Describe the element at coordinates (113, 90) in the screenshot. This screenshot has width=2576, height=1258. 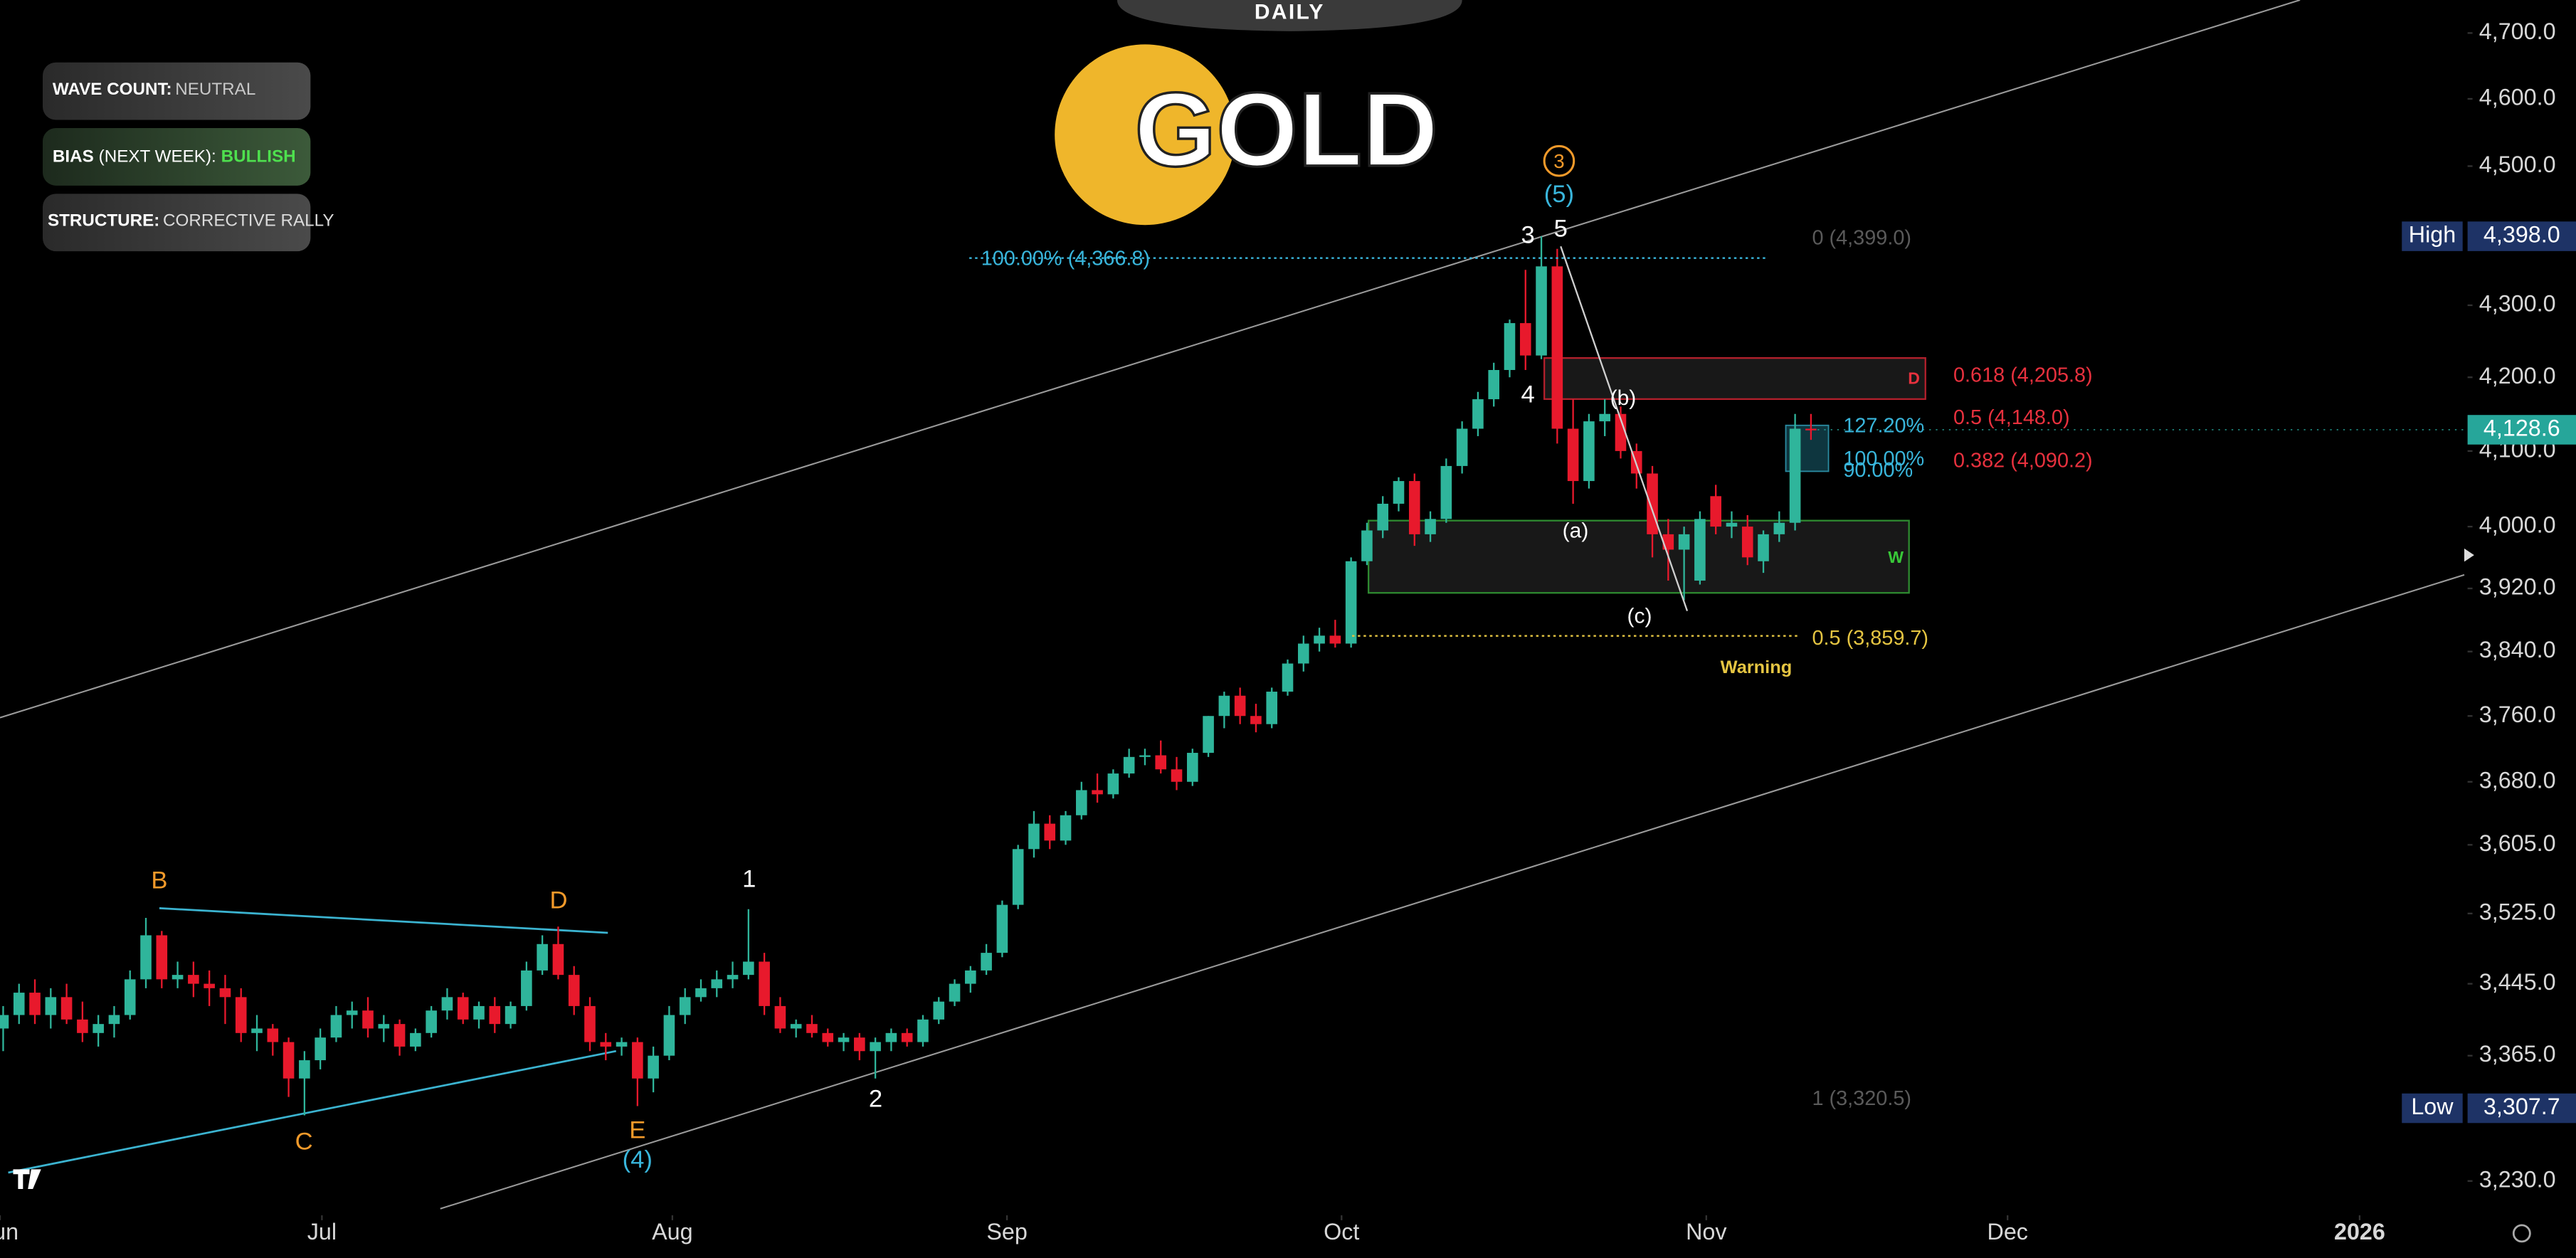
I see `info-label: WAVE COUNT:` at that location.